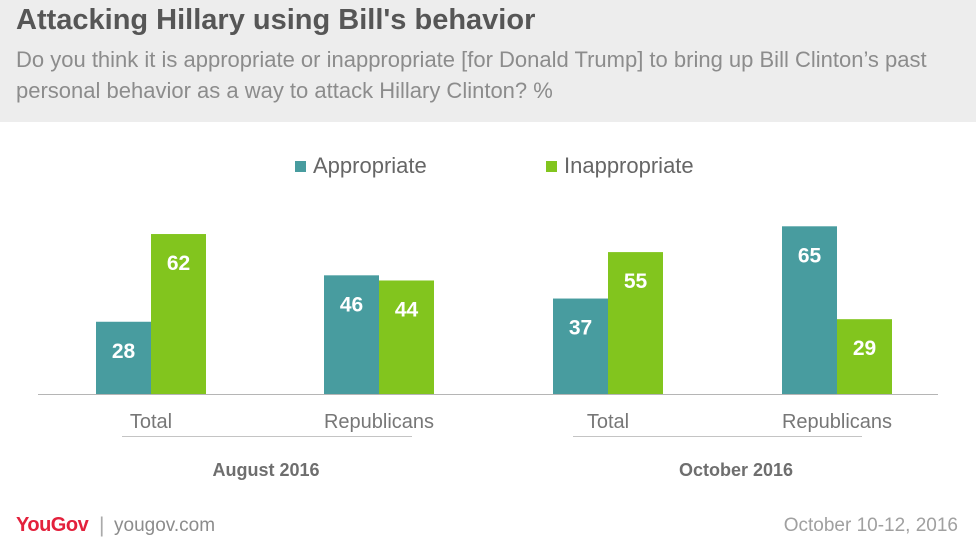 Image resolution: width=976 pixels, height=548 pixels. What do you see at coordinates (407, 309) in the screenshot?
I see `data-label-inappropriate-1: 44` at bounding box center [407, 309].